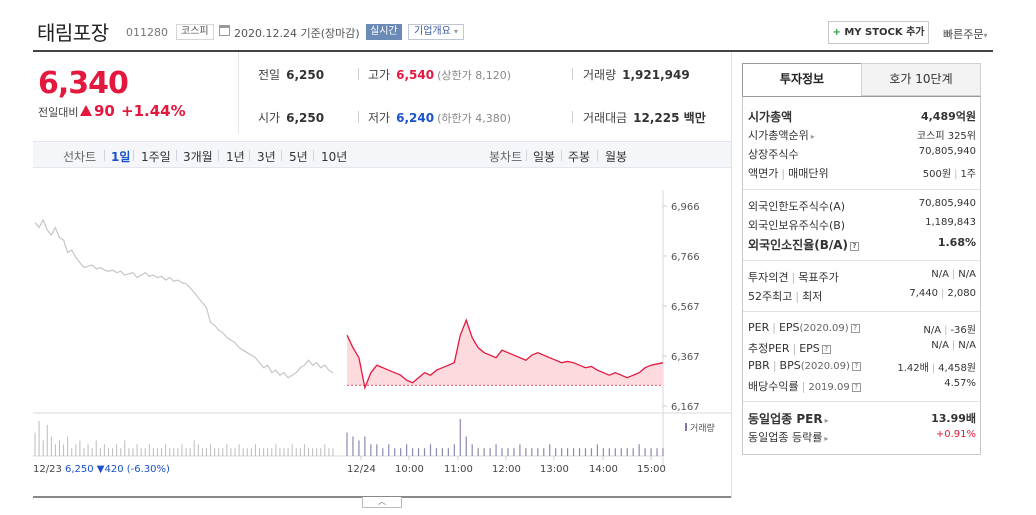  I want to click on x-tick-label: 12/24, so click(361, 469).